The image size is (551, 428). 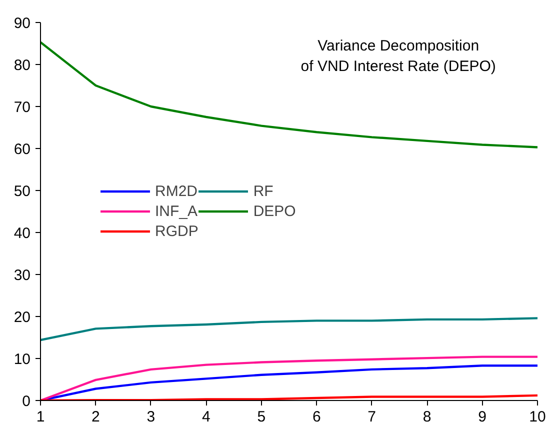 What do you see at coordinates (22, 65) in the screenshot?
I see `y-tick-label: 80` at bounding box center [22, 65].